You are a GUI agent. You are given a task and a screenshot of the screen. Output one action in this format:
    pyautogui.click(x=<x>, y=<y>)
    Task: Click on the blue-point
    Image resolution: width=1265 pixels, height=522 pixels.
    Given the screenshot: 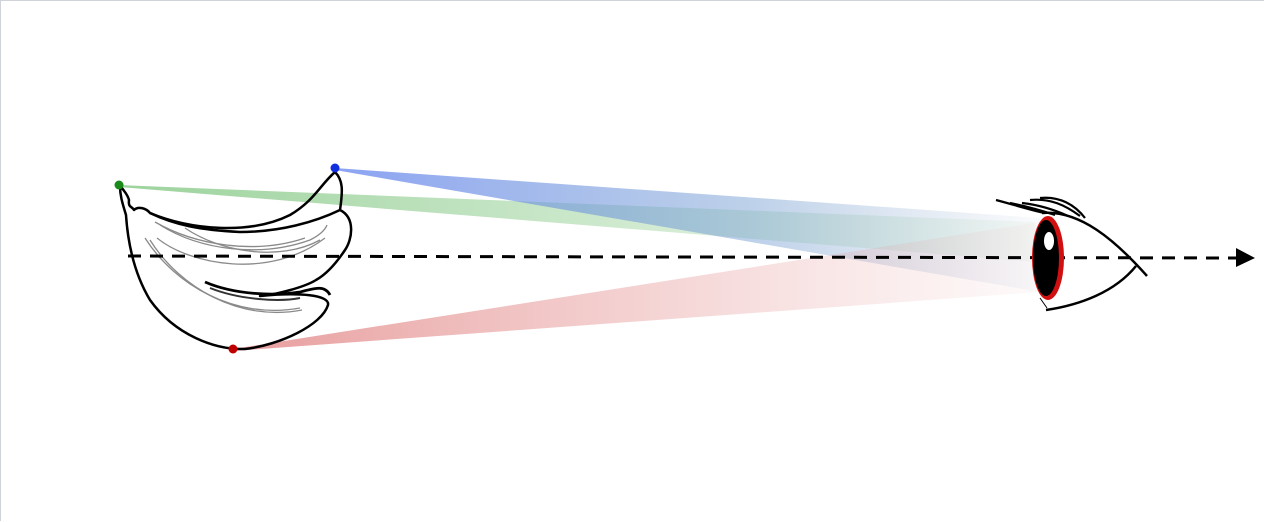 What is the action you would take?
    pyautogui.click(x=335, y=168)
    